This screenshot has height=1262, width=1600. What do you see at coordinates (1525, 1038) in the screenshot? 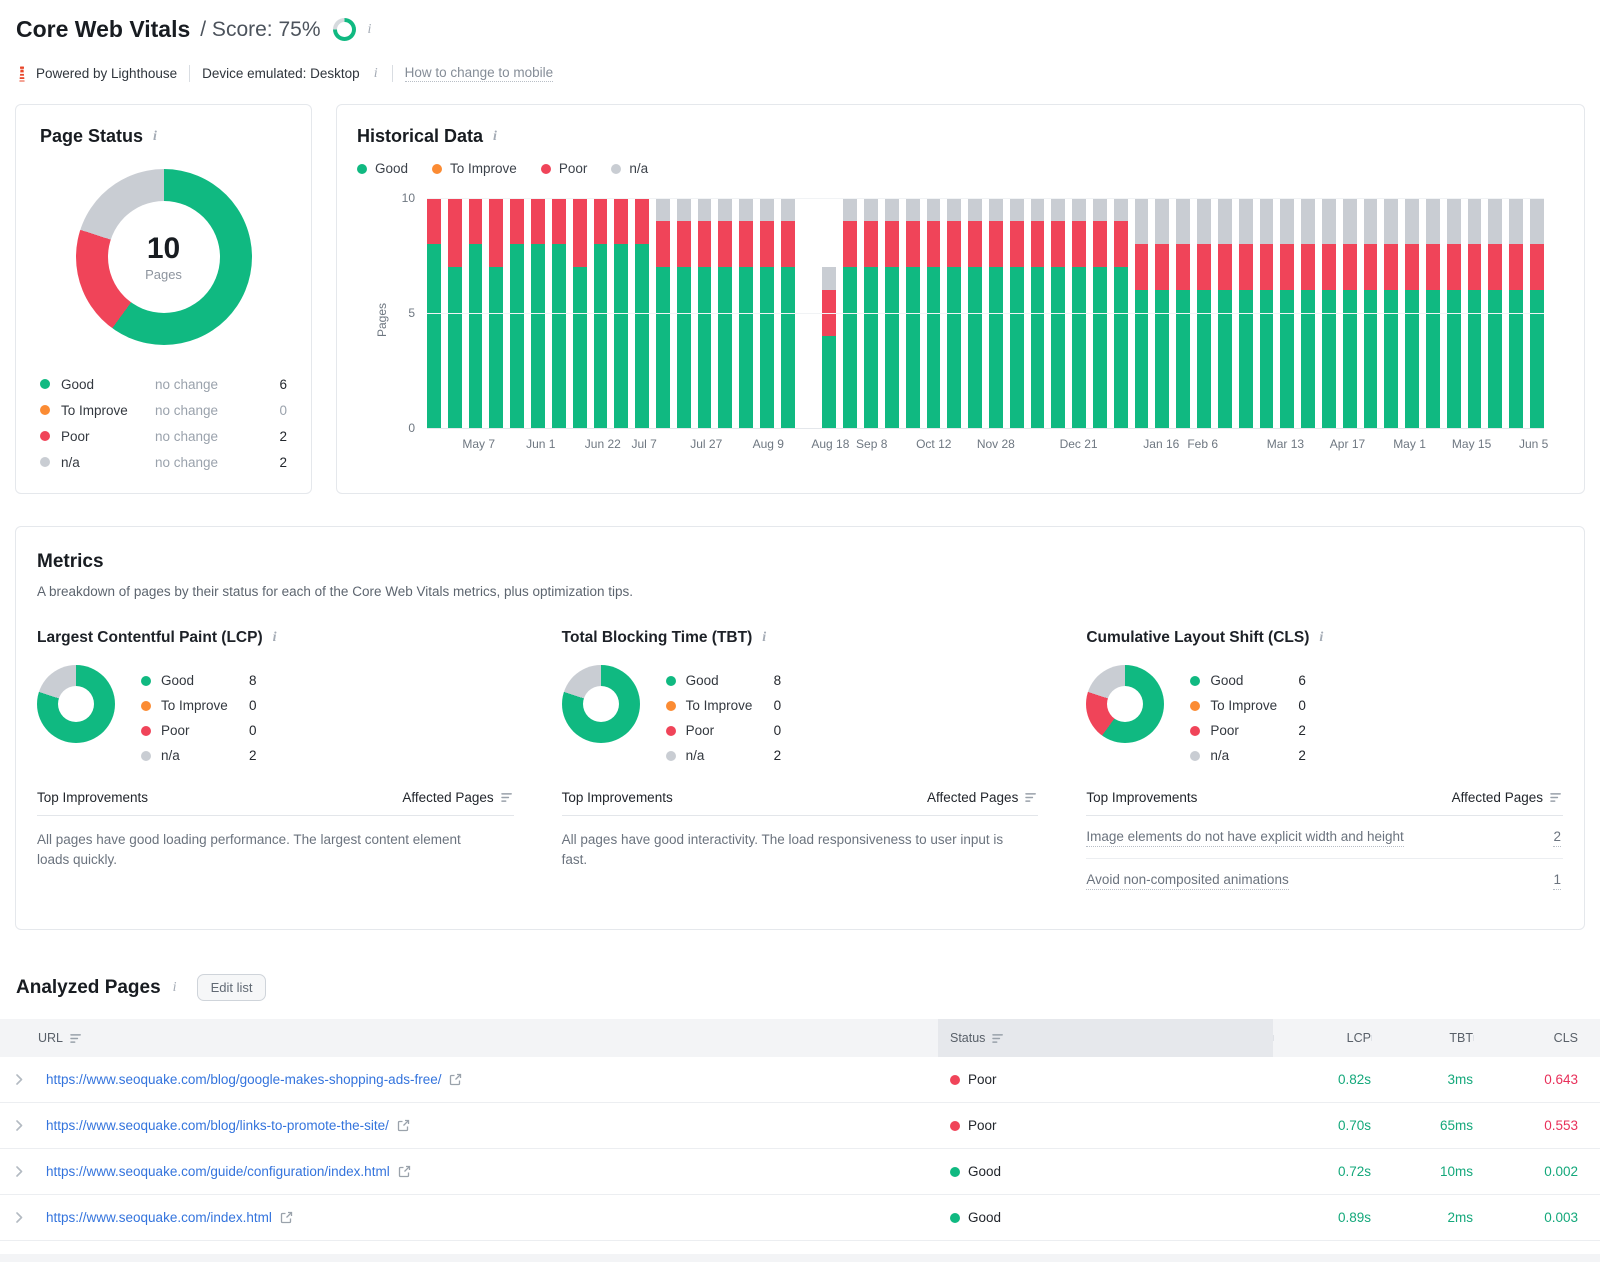
I see `cls-column-header: CLS` at bounding box center [1525, 1038].